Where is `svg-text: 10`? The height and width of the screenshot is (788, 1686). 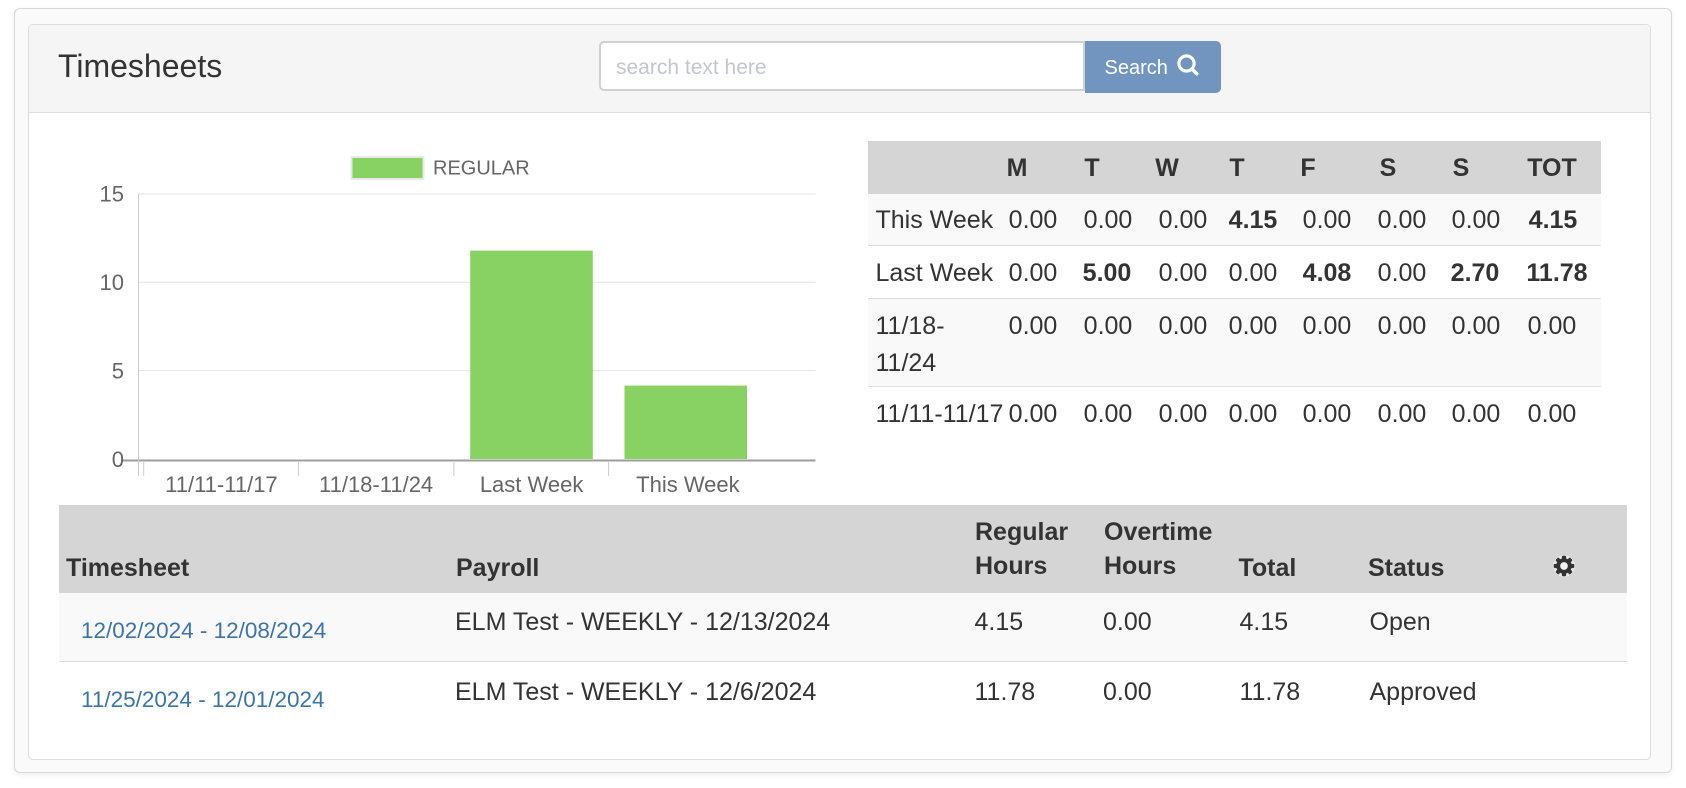
svg-text: 10 is located at coordinates (112, 282).